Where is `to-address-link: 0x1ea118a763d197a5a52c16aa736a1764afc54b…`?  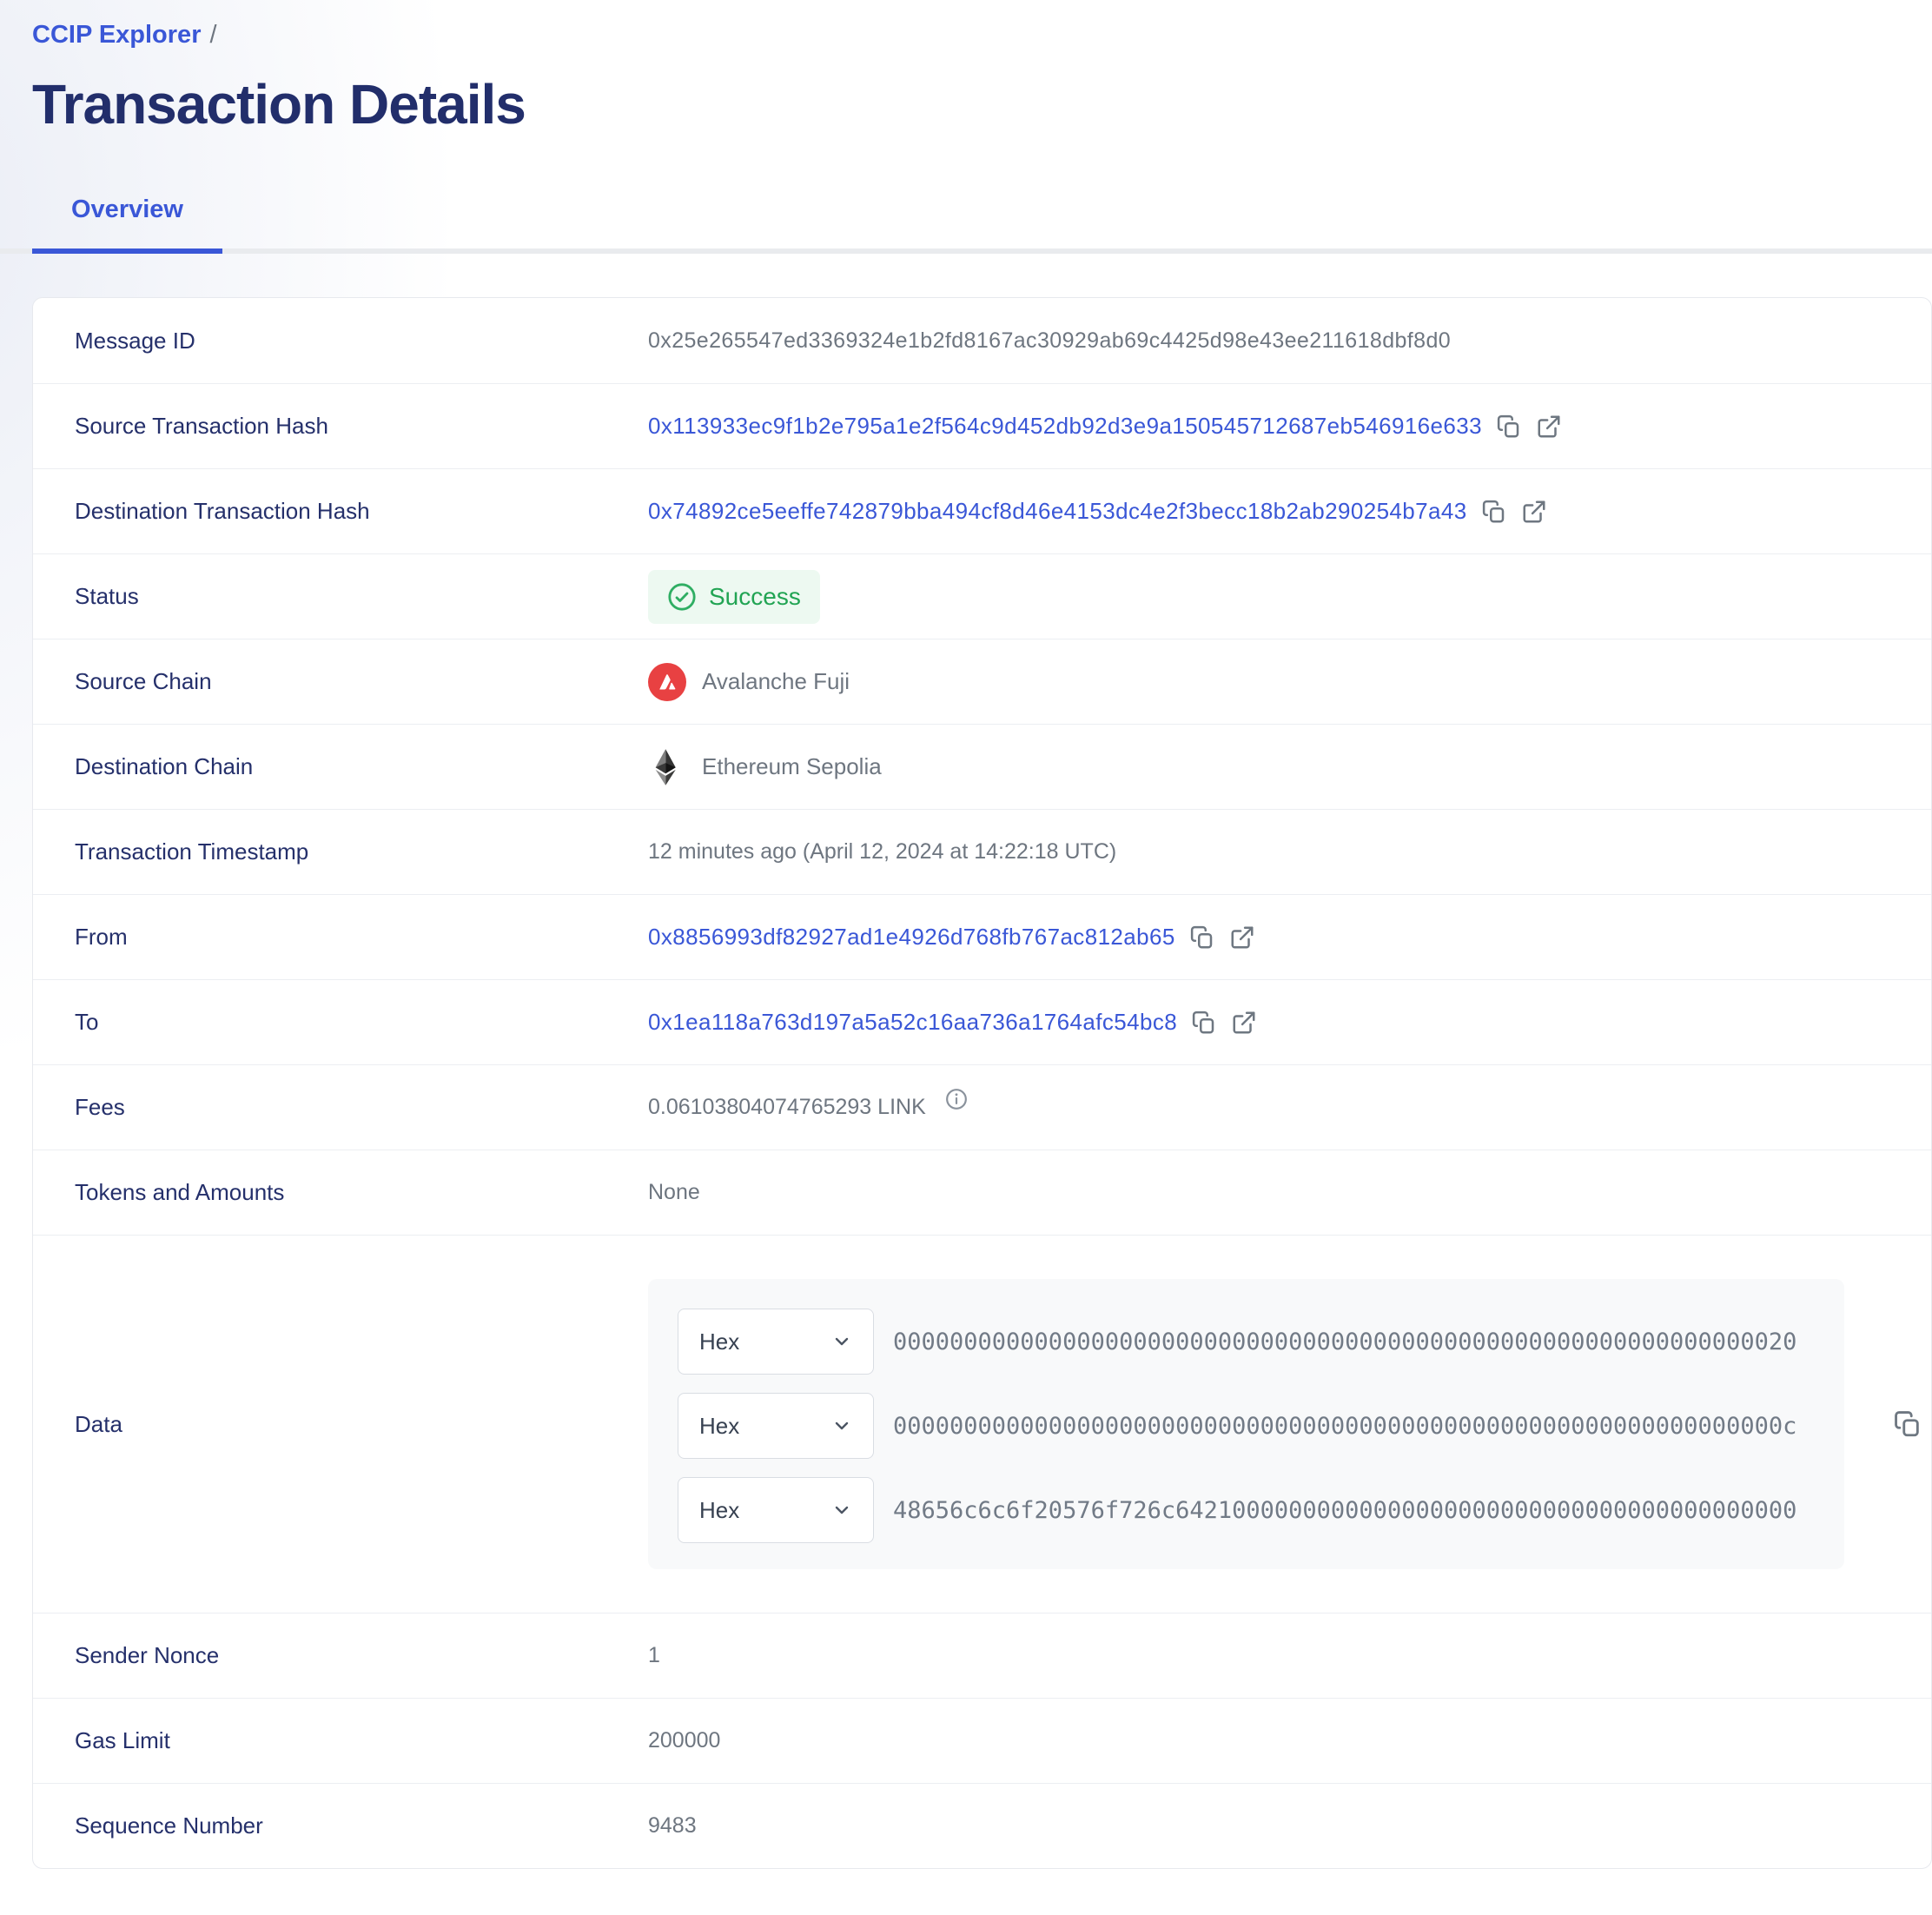 to-address-link: 0x1ea118a763d197a5a52c16aa736a1764afc54b… is located at coordinates (913, 1022).